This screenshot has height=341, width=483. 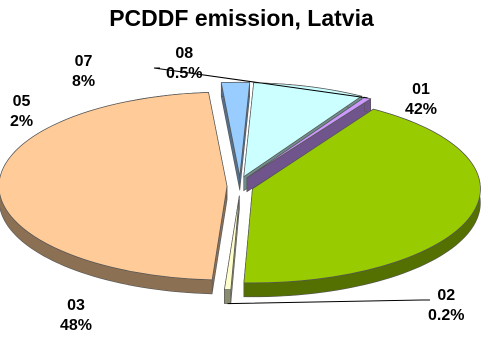 I want to click on slice-value-07: 8%, so click(x=84, y=81).